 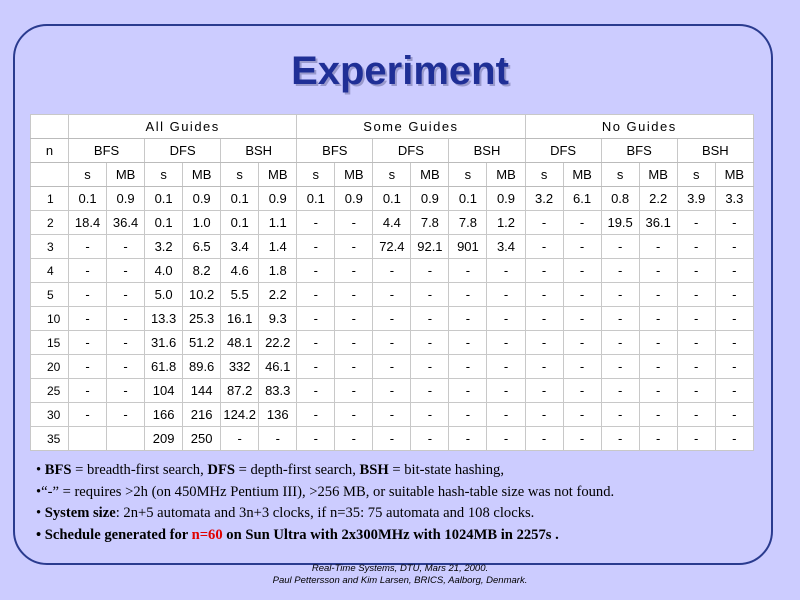 What do you see at coordinates (278, 390) in the screenshot?
I see `value-cell: 83.3` at bounding box center [278, 390].